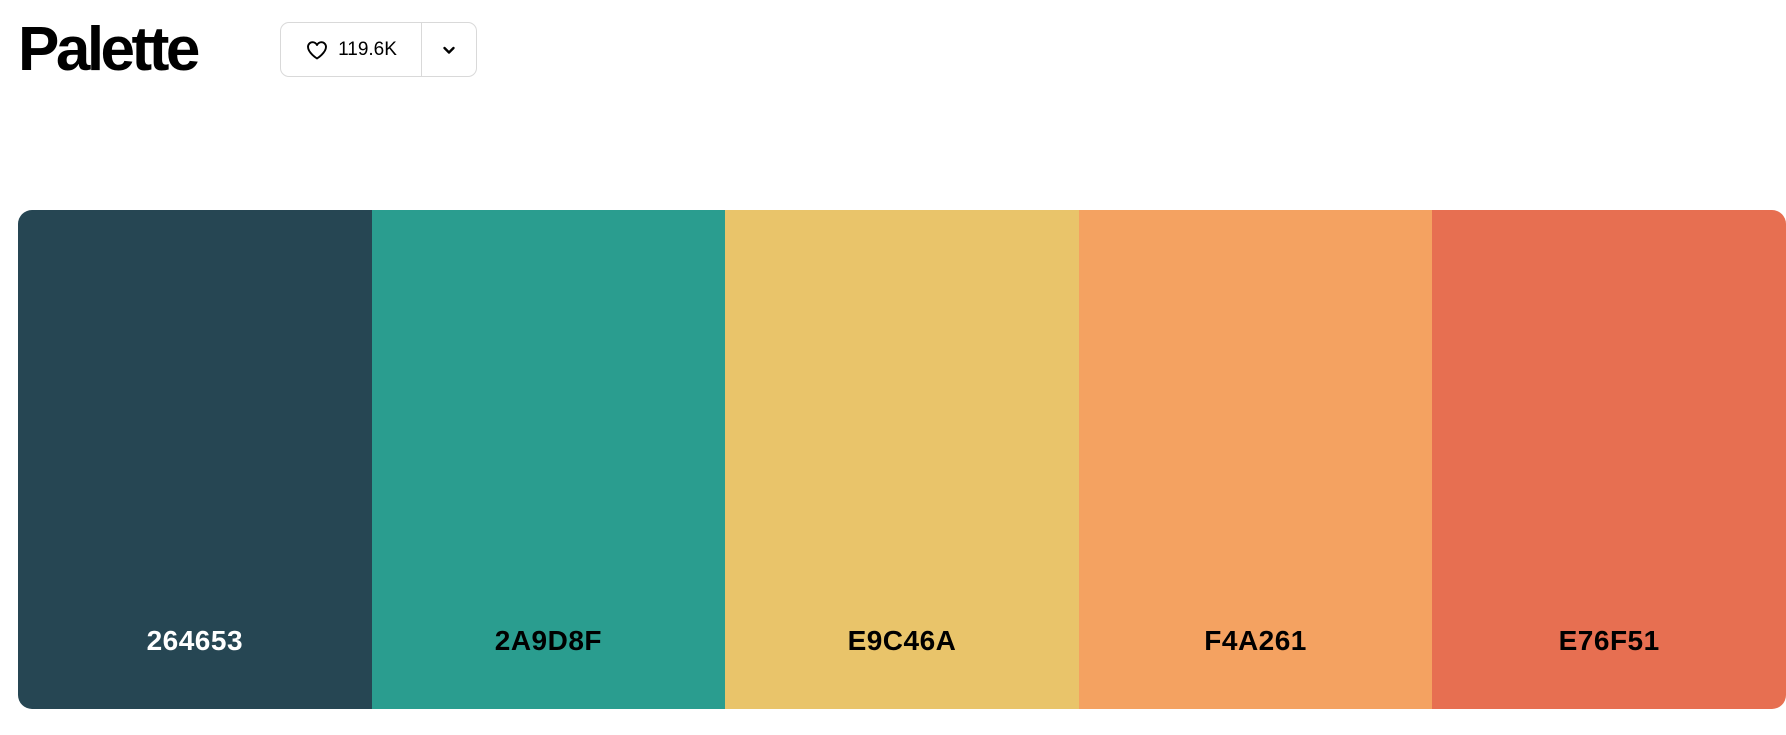  Describe the element at coordinates (109, 49) in the screenshot. I see `page-title: Palette` at that location.